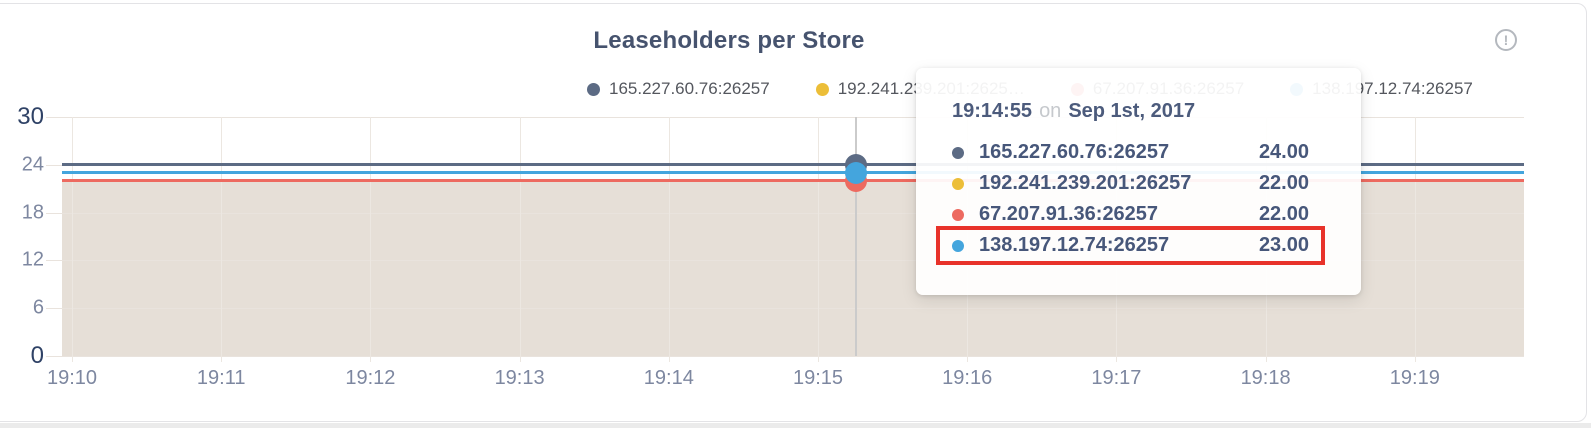 The image size is (1591, 428). I want to click on tooltip-row-highlighted: 138.197.12.74:26257 23.00, so click(1130, 245).